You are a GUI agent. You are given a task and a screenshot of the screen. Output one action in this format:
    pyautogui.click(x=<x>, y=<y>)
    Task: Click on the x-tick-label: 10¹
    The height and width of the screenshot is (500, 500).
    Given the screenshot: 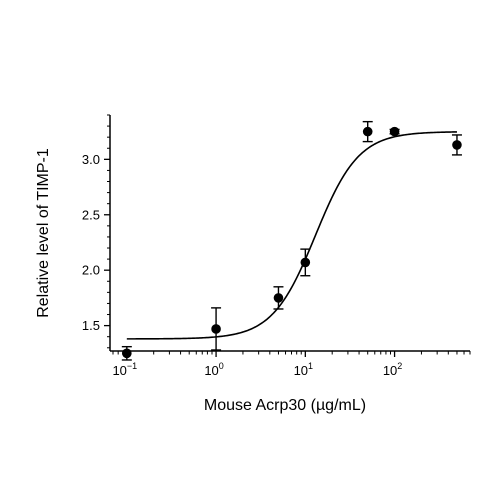 What is the action you would take?
    pyautogui.click(x=303, y=369)
    